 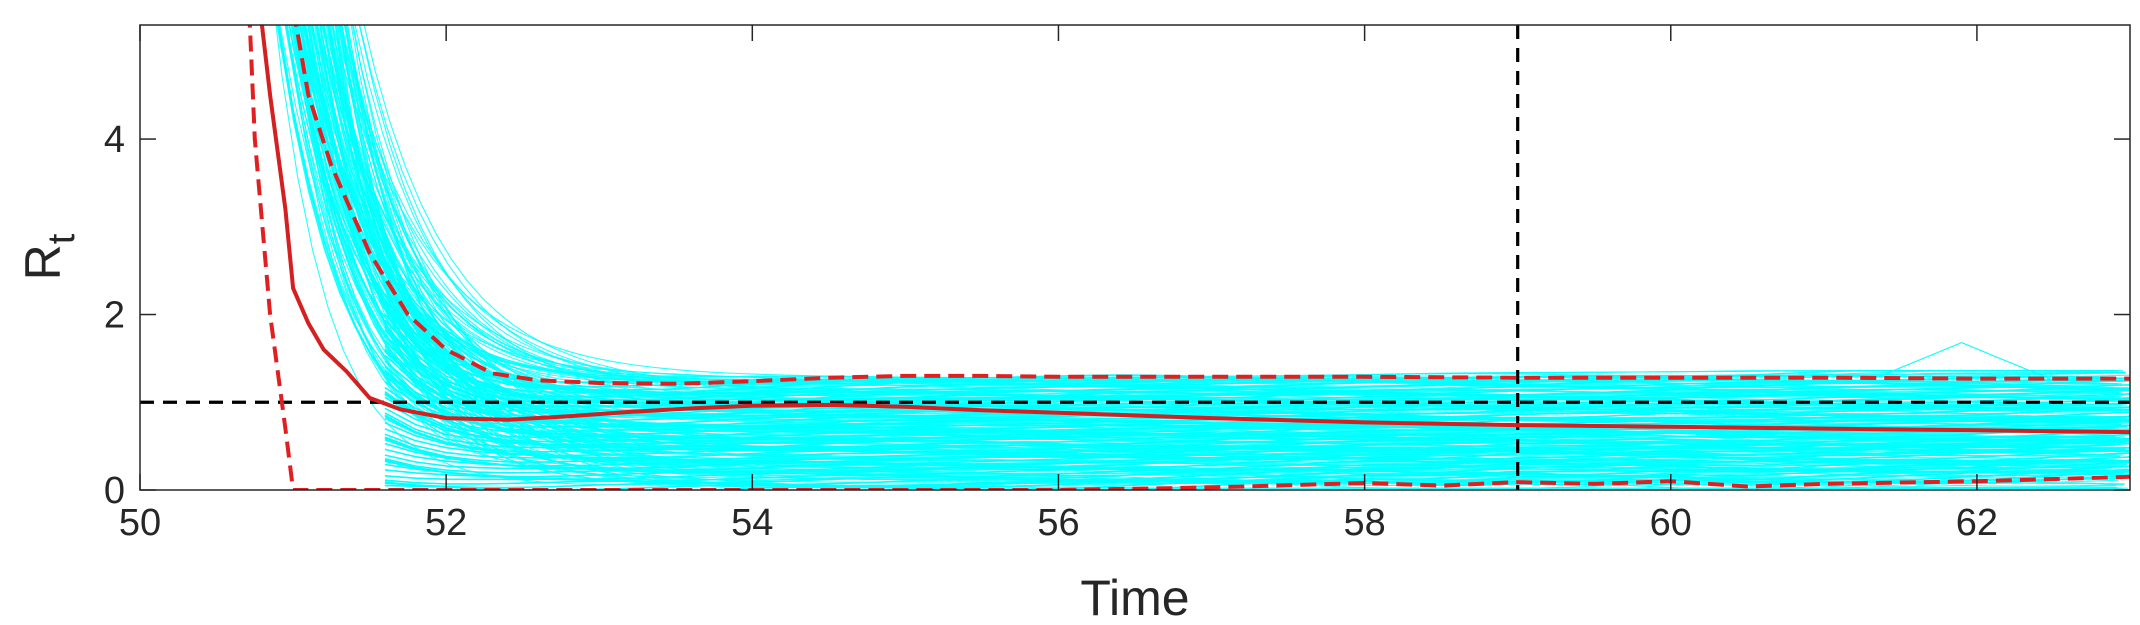 I want to click on y-axis-title-subscript: t, so click(x=62, y=238).